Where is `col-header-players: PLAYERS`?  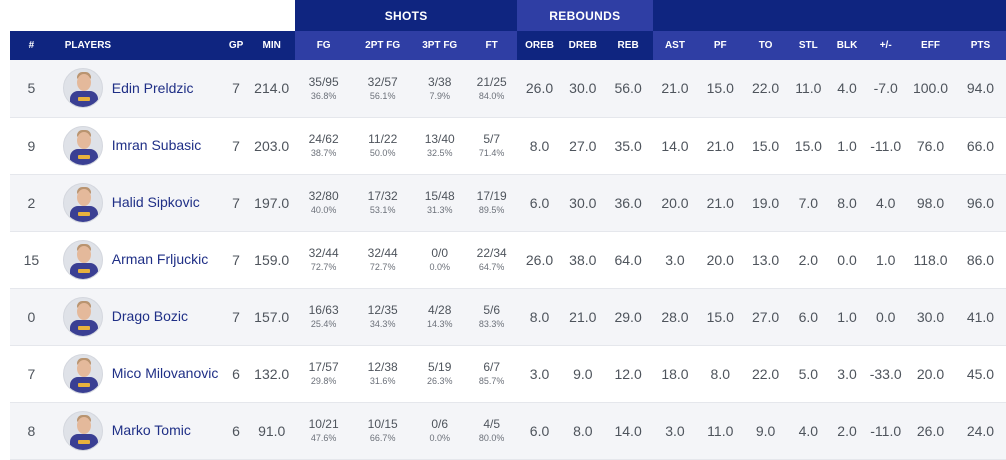 col-header-players: PLAYERS is located at coordinates (138, 45).